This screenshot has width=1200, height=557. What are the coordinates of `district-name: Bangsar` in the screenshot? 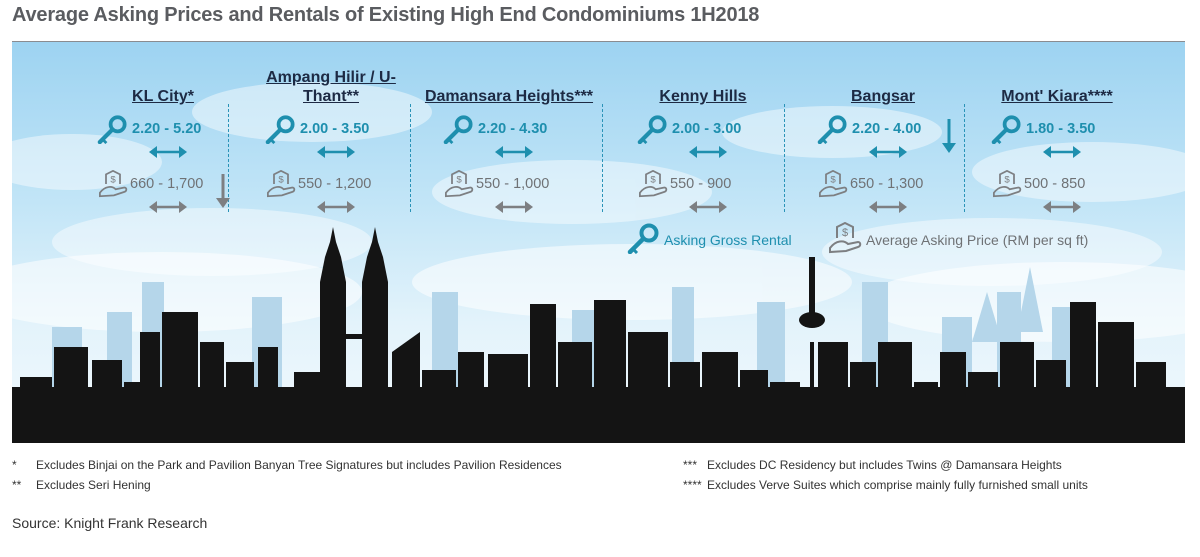 It's located at (883, 96).